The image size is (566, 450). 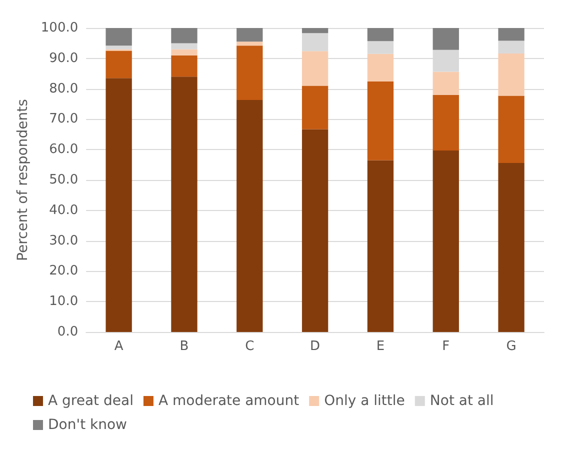 What do you see at coordinates (59, 28) in the screenshot?
I see `y-tick-label: 100.0` at bounding box center [59, 28].